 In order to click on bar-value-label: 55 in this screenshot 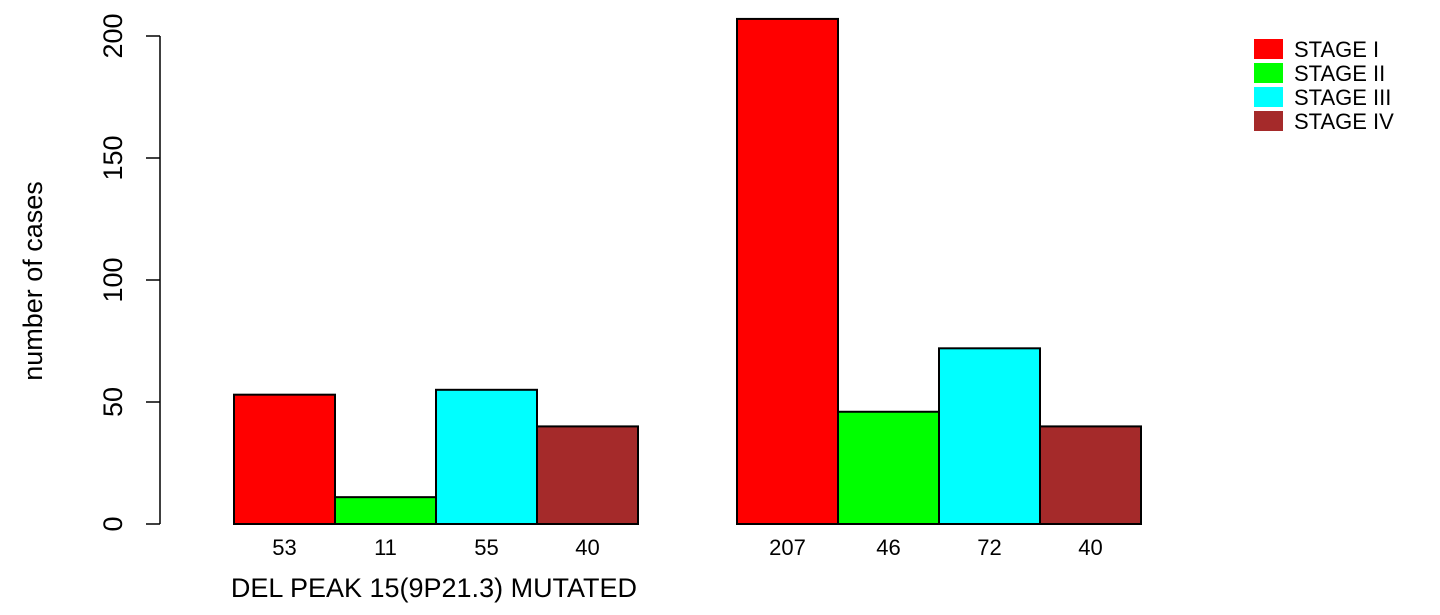, I will do `click(486, 547)`.